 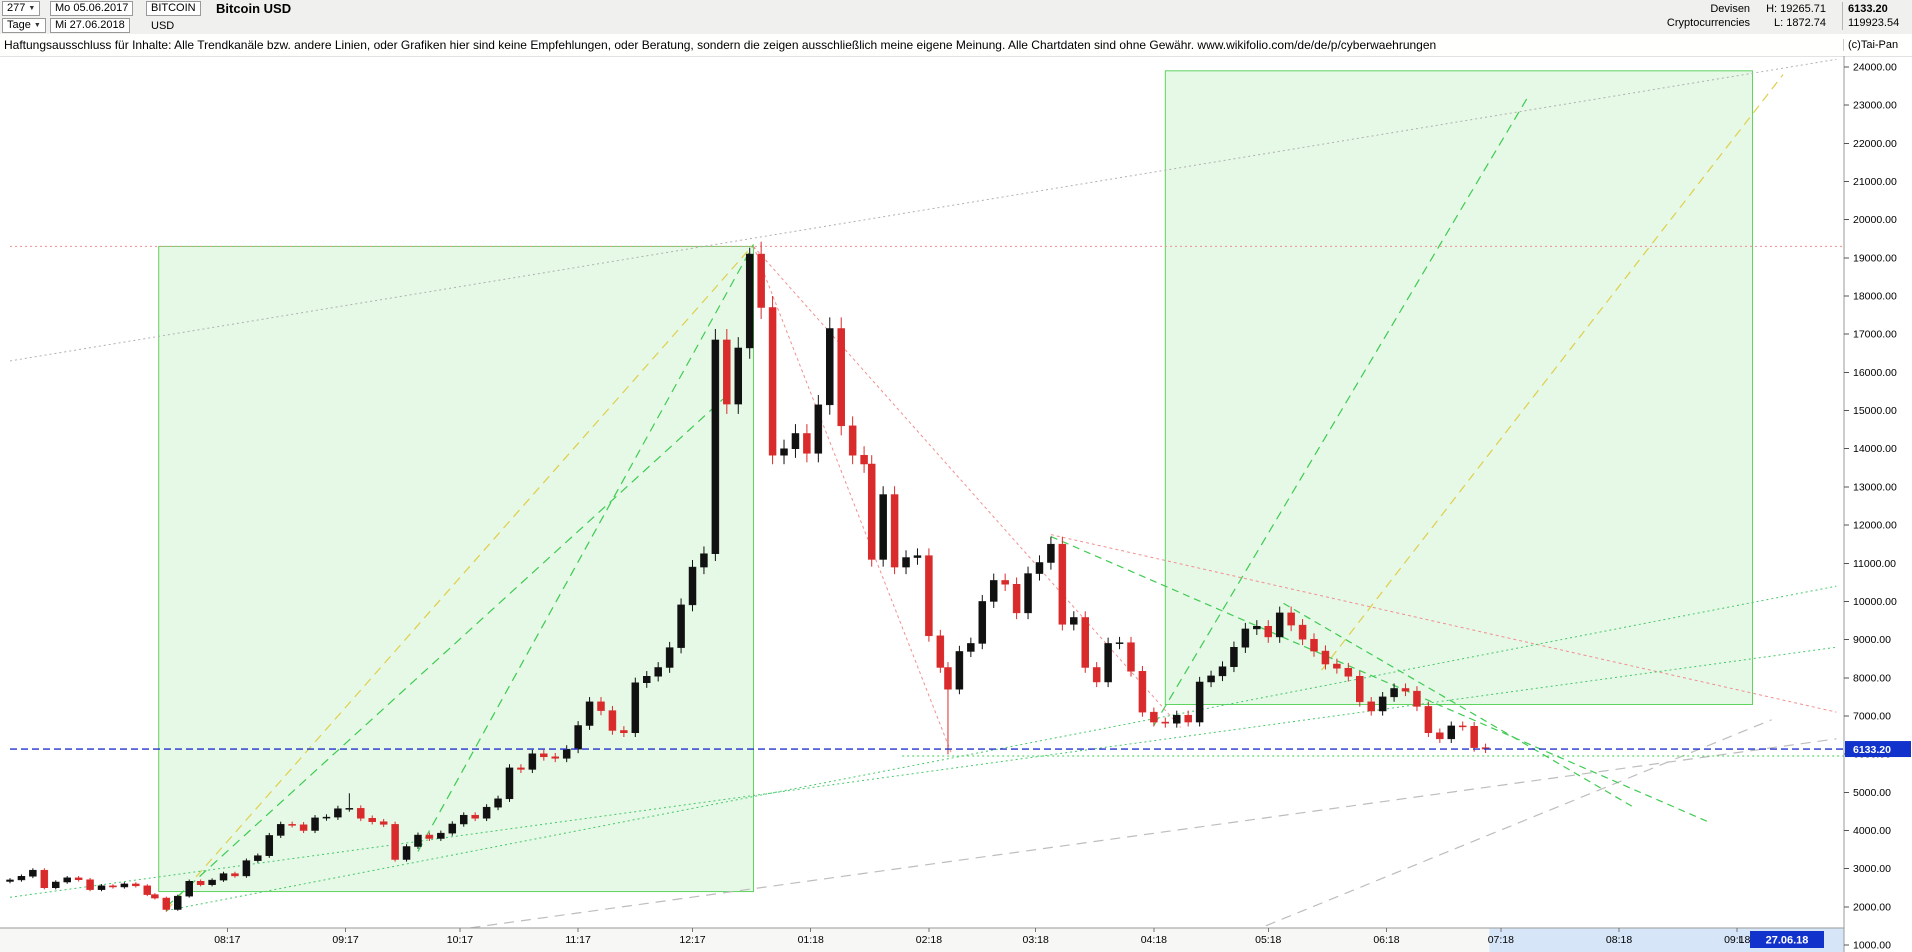 What do you see at coordinates (24, 25) in the screenshot?
I see `timeframe-dropdown: Tage ▼` at bounding box center [24, 25].